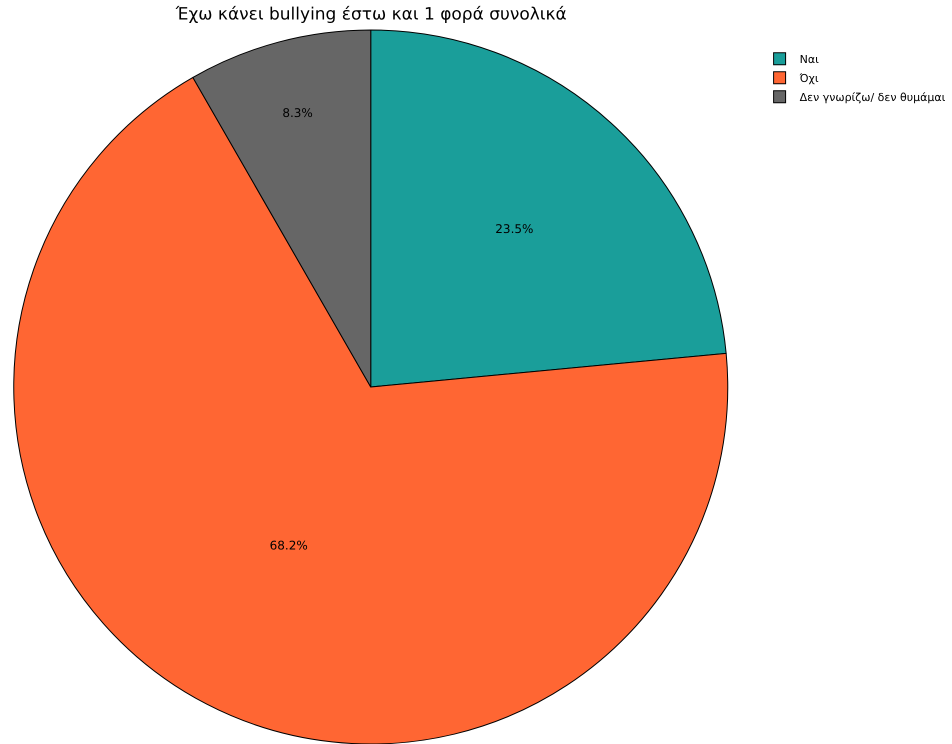 This screenshot has width=952, height=744. What do you see at coordinates (873, 97) in the screenshot?
I see `legend-label: Δεν γνωρίζω/ δεν θυμάμαι` at bounding box center [873, 97].